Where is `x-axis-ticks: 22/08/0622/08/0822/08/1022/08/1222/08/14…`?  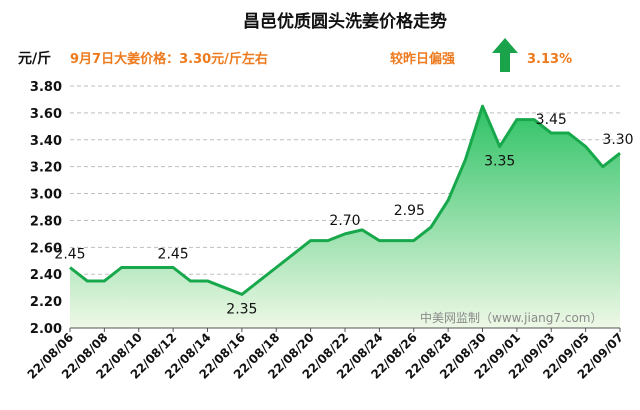
x-axis-ticks: 22/08/0622/08/0822/08/1022/08/1222/08/14… is located at coordinates (325, 355).